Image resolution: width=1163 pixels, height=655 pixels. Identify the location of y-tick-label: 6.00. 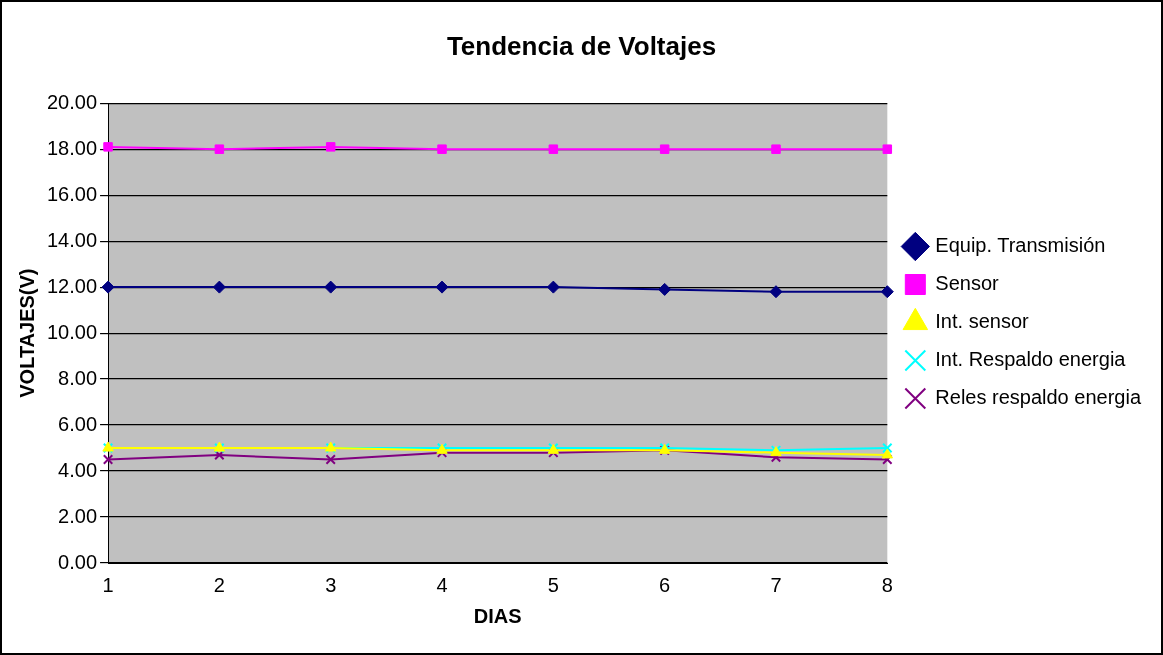
(78, 423).